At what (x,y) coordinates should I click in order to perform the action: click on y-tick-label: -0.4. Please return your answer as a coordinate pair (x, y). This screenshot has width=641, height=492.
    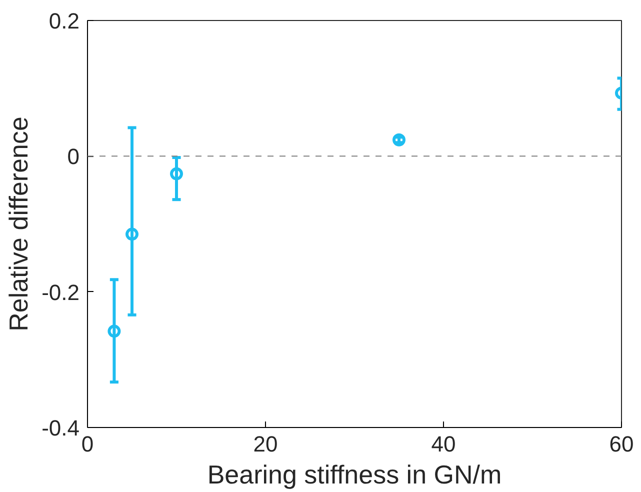
    Looking at the image, I should click on (61, 428).